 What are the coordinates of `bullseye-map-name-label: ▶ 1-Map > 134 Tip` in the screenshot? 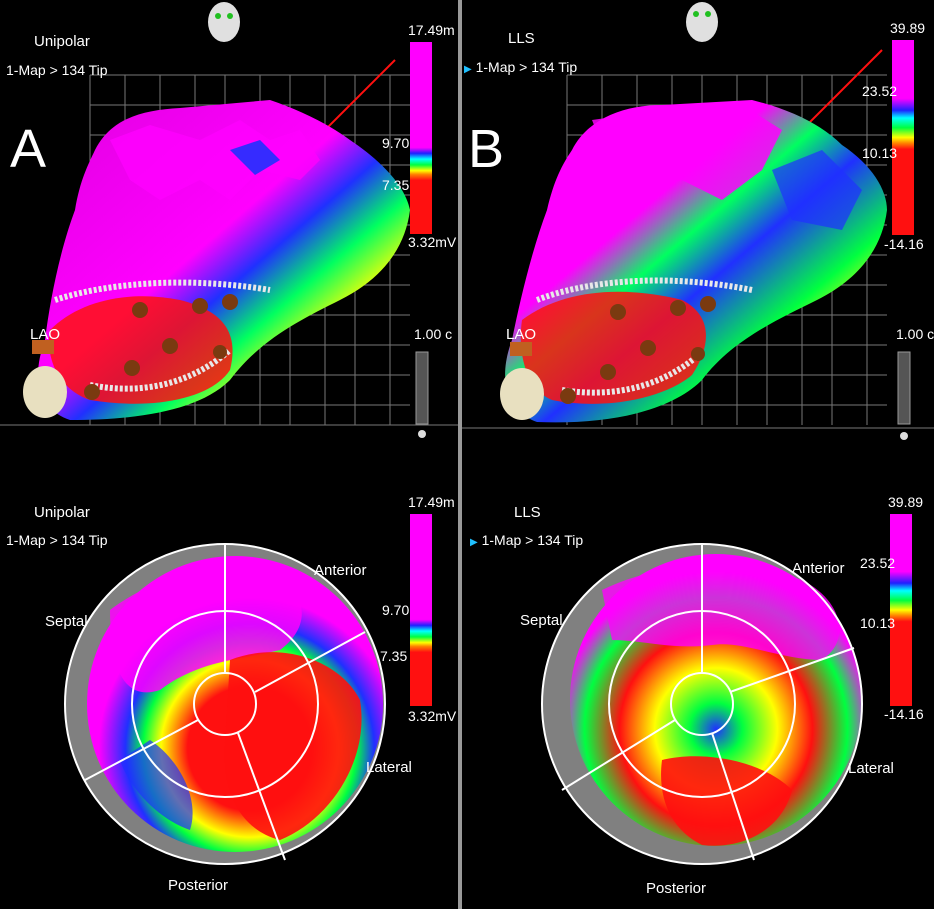 It's located at (526, 540).